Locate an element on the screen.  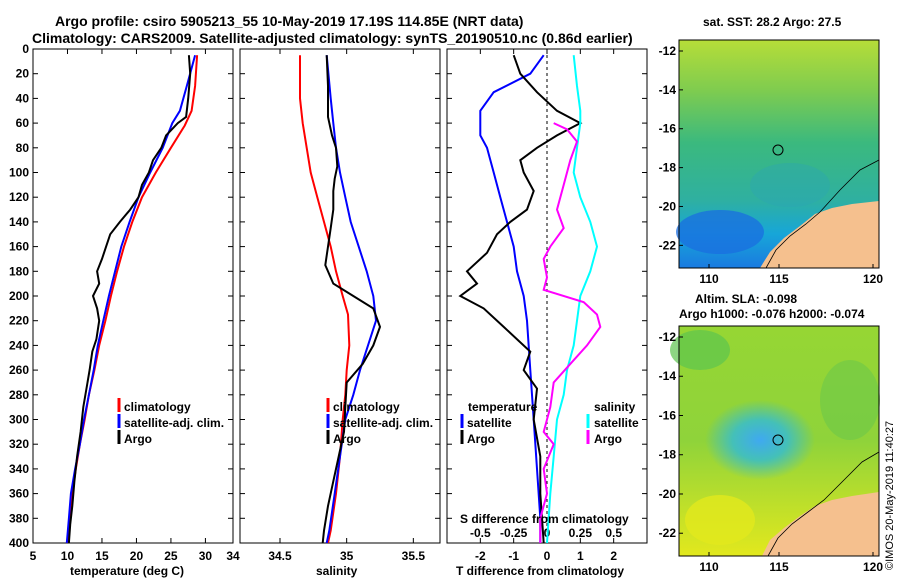
legend-t-satellite: satellite is located at coordinates (489, 423).